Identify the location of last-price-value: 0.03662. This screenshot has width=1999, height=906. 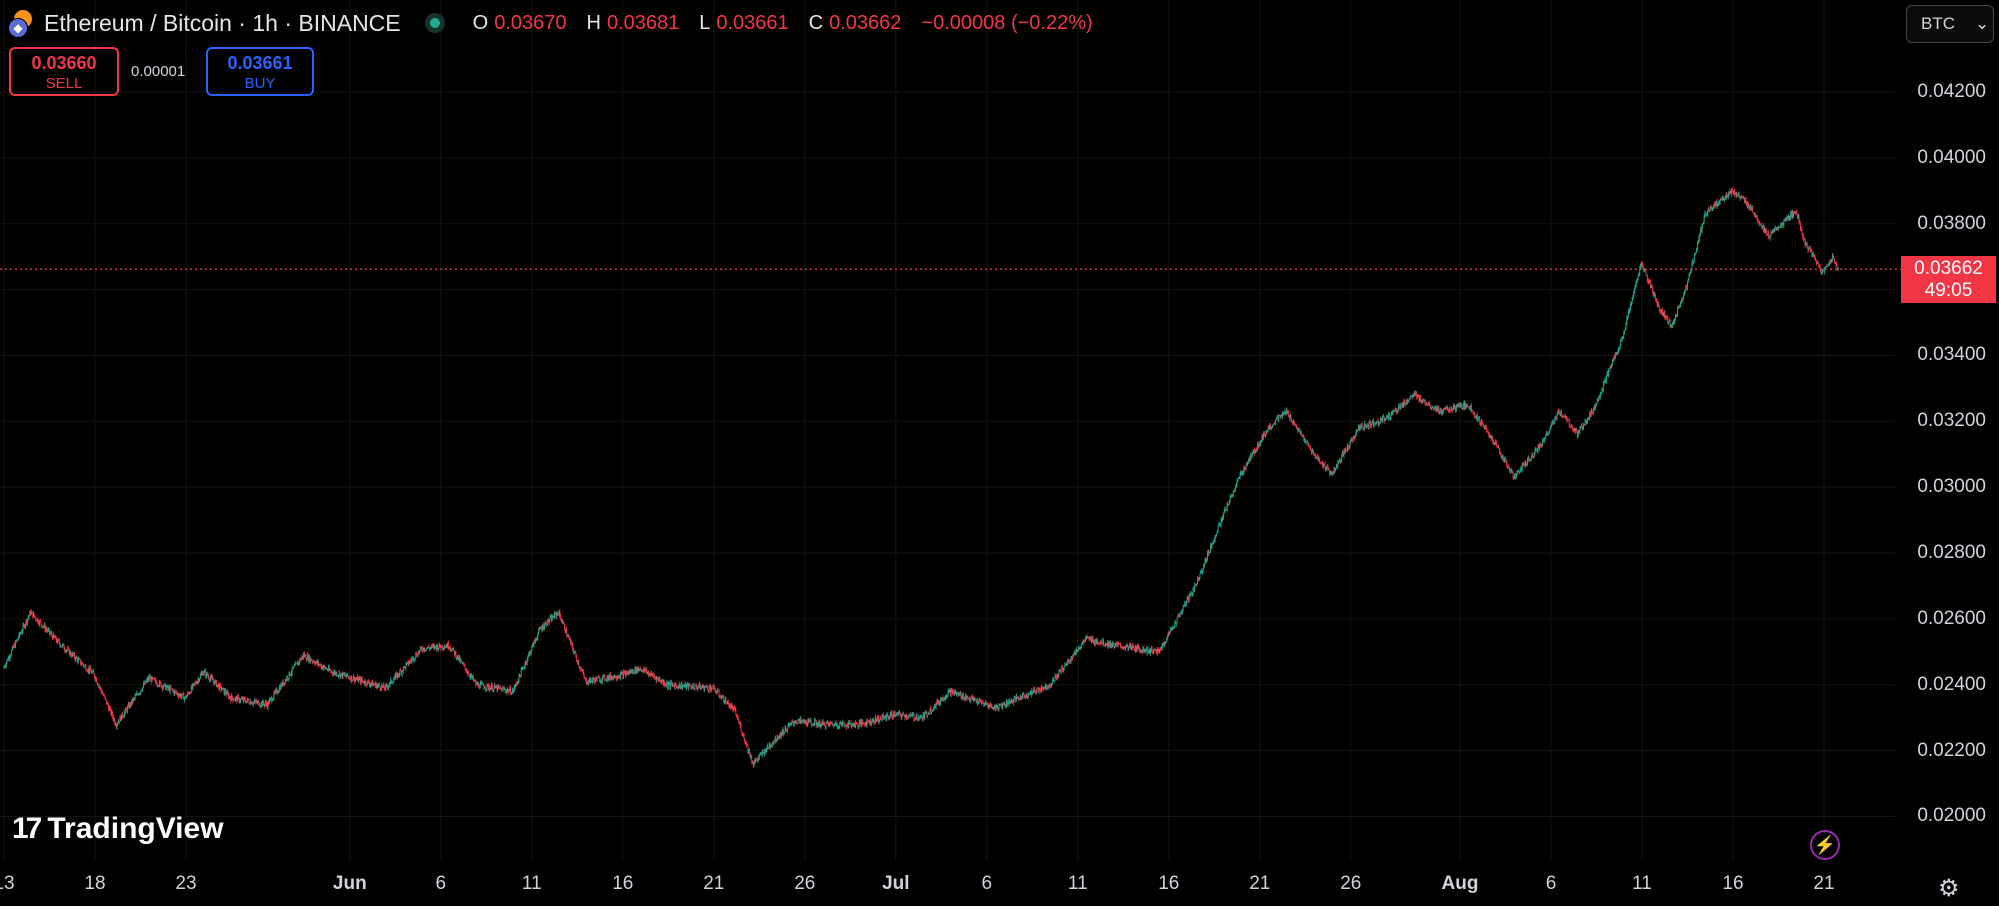
(1948, 268).